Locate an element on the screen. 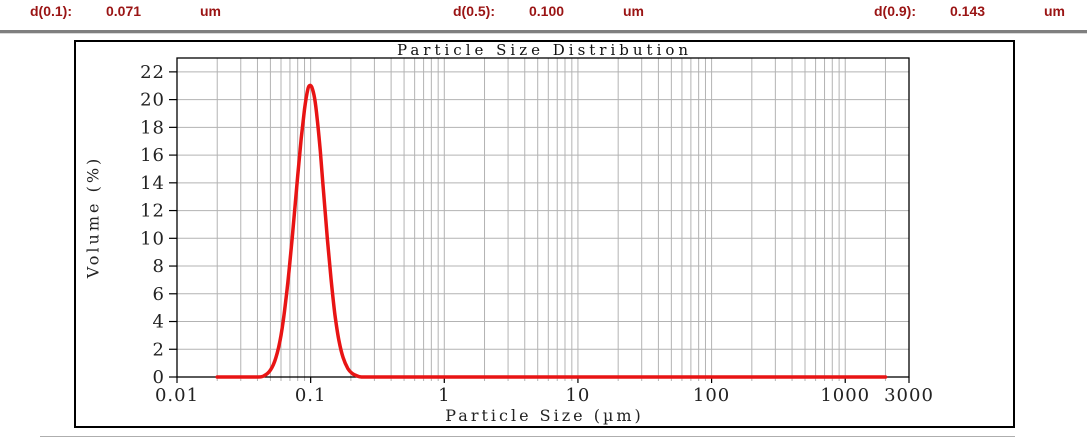 The height and width of the screenshot is (438, 1087). d90-label: d(0.9): is located at coordinates (895, 11).